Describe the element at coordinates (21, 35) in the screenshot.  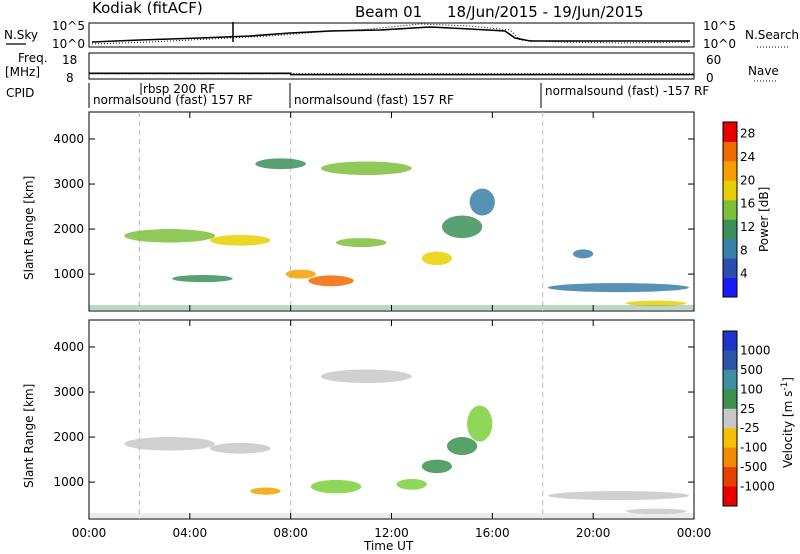
I see `nsky-label: N.Sky` at that location.